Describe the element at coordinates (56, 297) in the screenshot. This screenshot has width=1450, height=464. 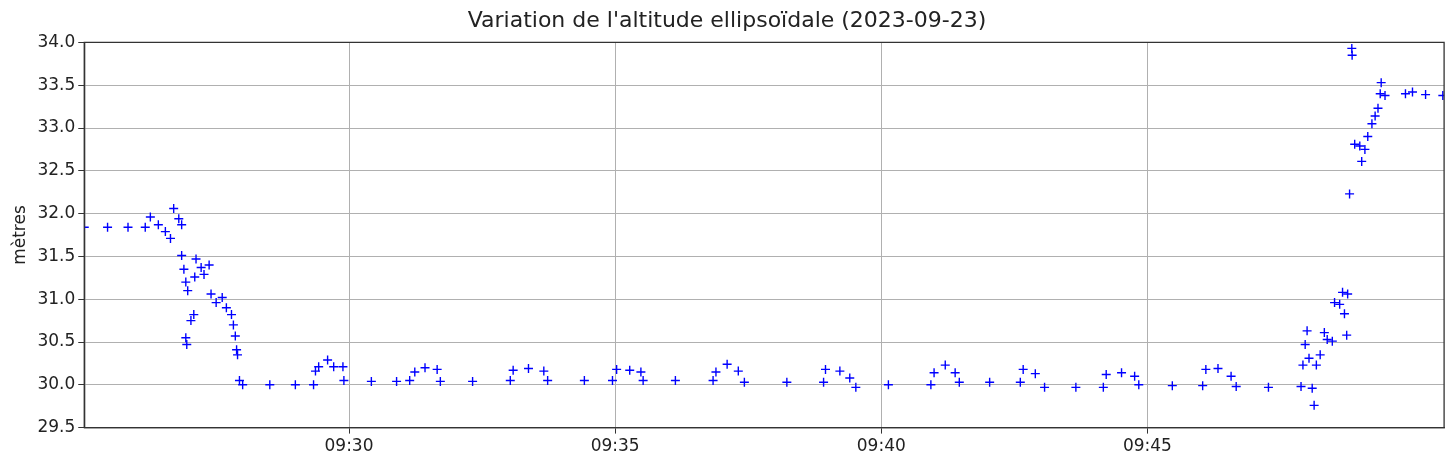
I see `y-tick-label: 31.0` at that location.